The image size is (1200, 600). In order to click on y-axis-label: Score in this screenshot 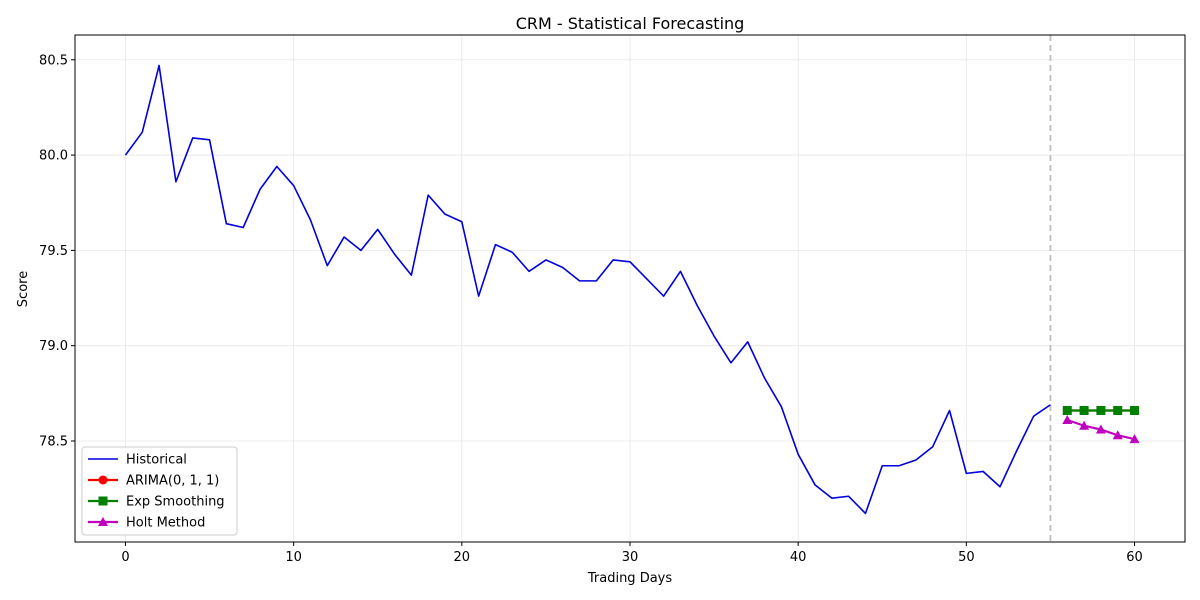, I will do `click(23, 289)`.